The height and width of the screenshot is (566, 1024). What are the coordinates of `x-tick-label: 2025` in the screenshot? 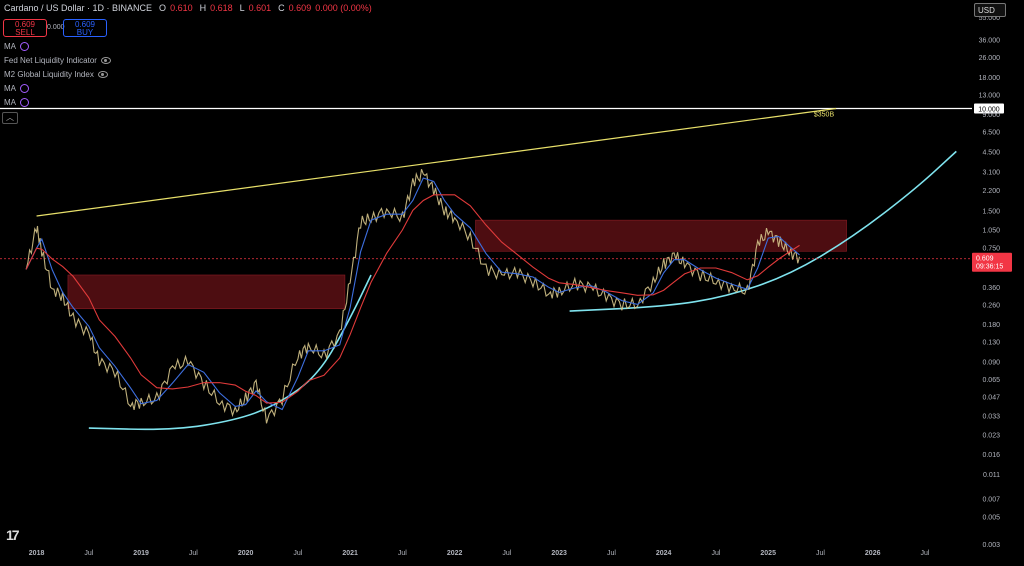 It's located at (768, 553).